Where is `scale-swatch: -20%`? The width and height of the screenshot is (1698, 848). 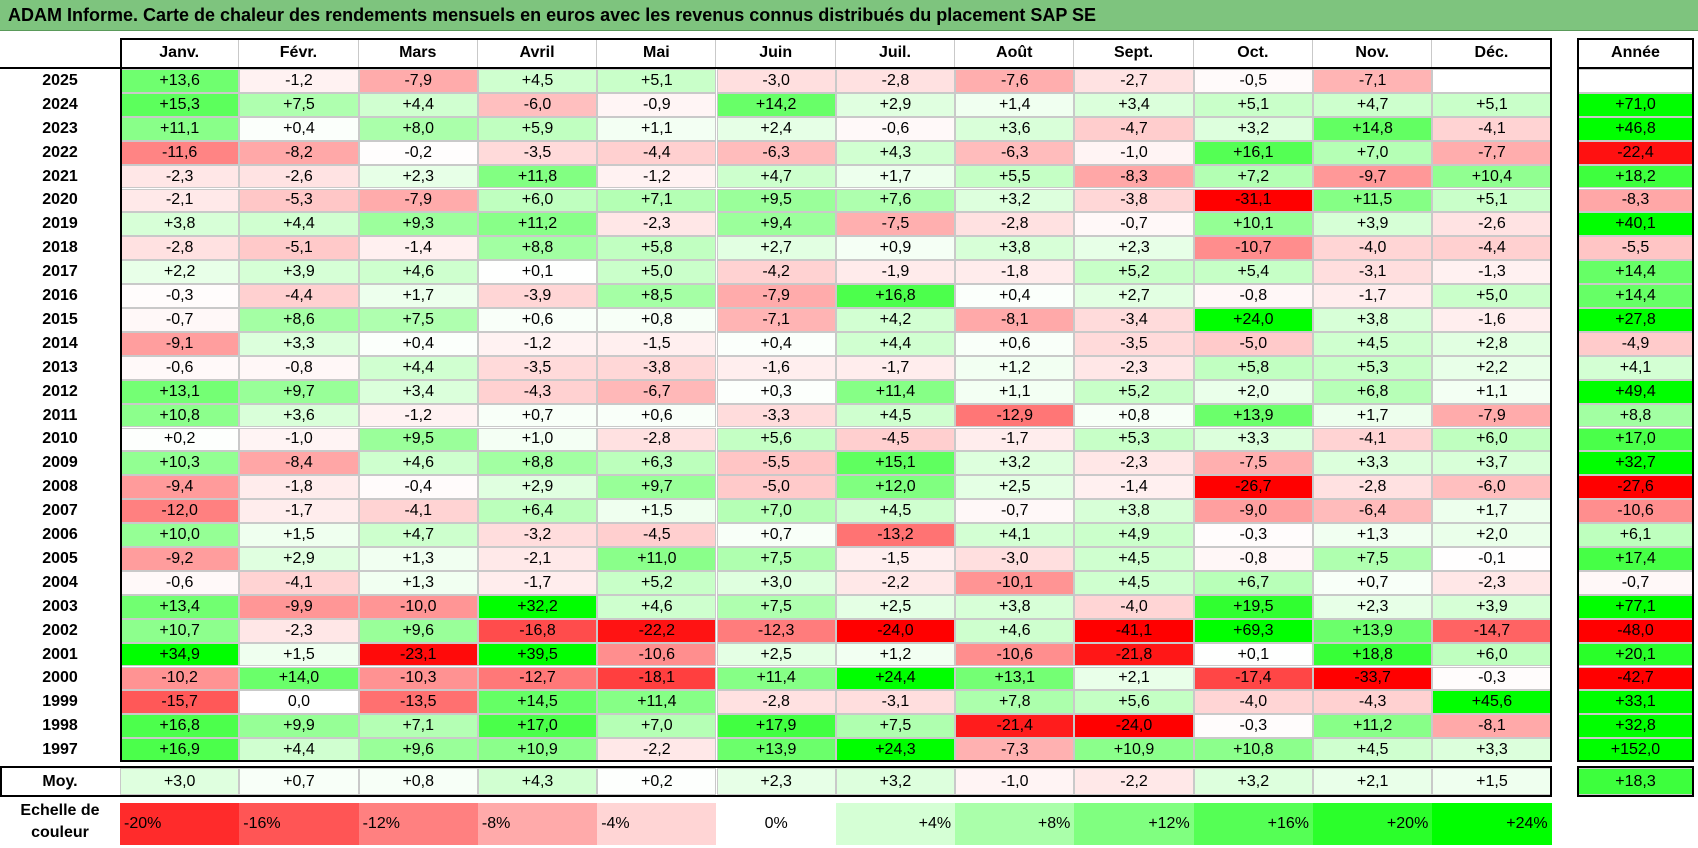 scale-swatch: -20% is located at coordinates (180, 824).